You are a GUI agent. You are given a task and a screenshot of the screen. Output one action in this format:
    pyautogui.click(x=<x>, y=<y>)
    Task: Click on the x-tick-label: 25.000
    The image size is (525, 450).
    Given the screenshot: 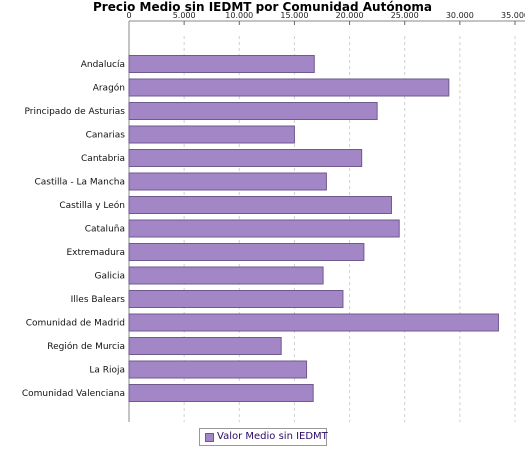 What is the action you would take?
    pyautogui.click(x=405, y=15)
    